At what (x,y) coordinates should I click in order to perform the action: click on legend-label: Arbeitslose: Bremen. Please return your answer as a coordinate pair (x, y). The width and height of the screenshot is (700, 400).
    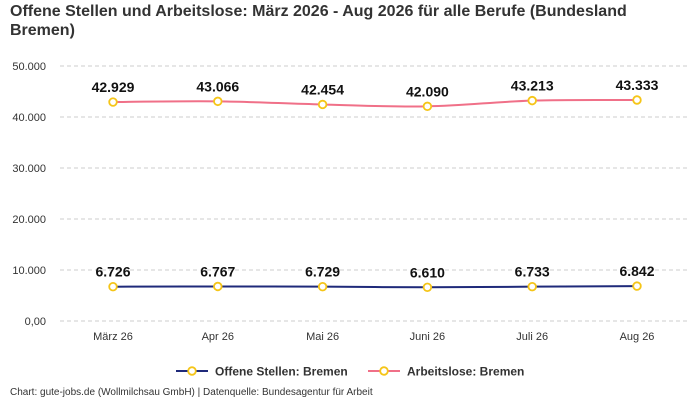
    Looking at the image, I should click on (465, 372).